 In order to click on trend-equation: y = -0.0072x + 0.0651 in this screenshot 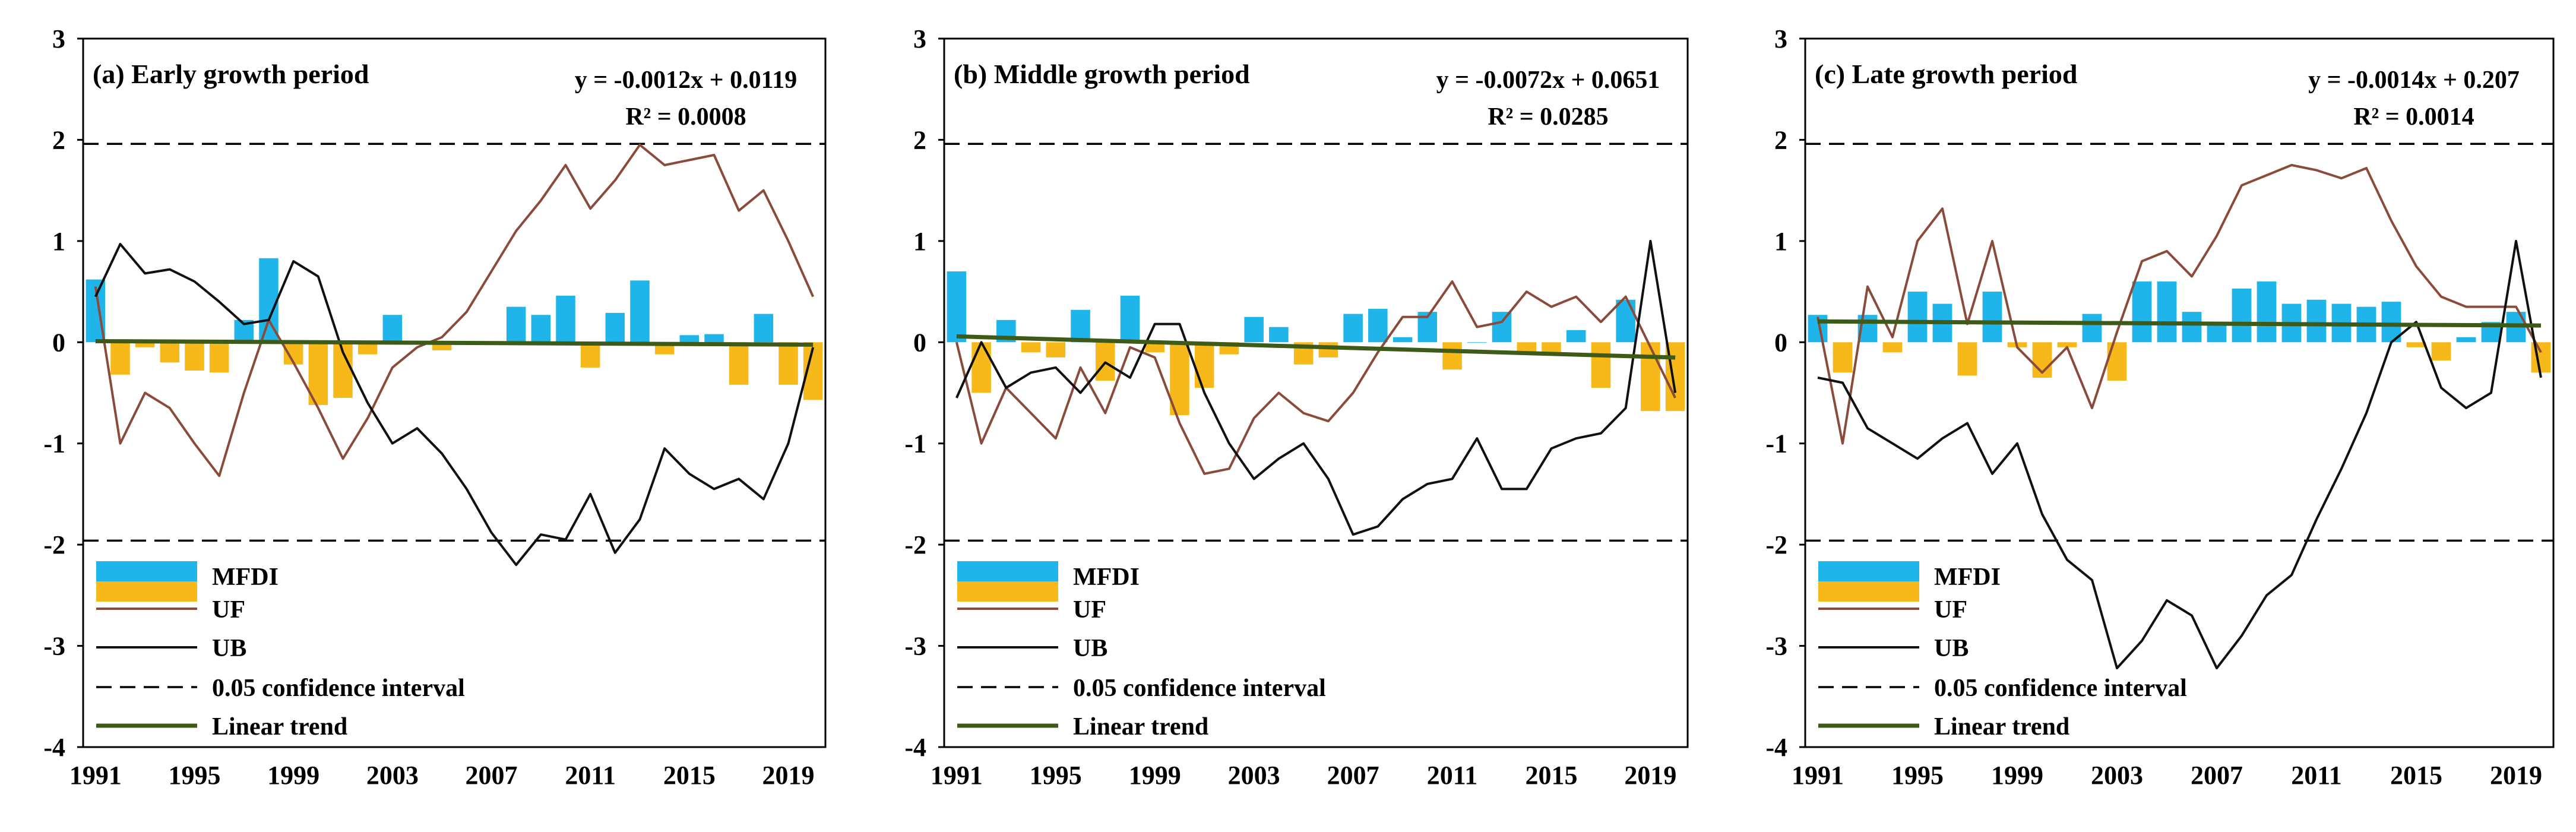, I will do `click(1548, 80)`.